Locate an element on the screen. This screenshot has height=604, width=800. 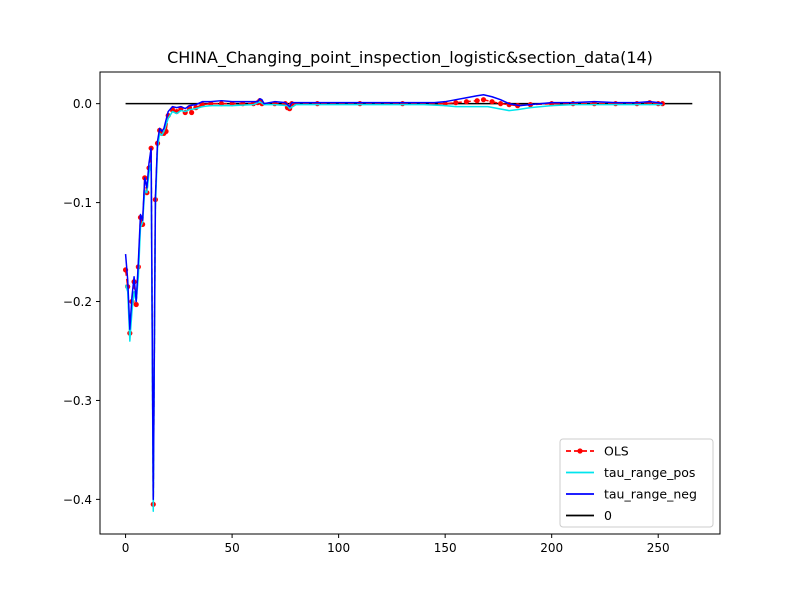
x-tick-label-2: 100 is located at coordinates (338, 548).